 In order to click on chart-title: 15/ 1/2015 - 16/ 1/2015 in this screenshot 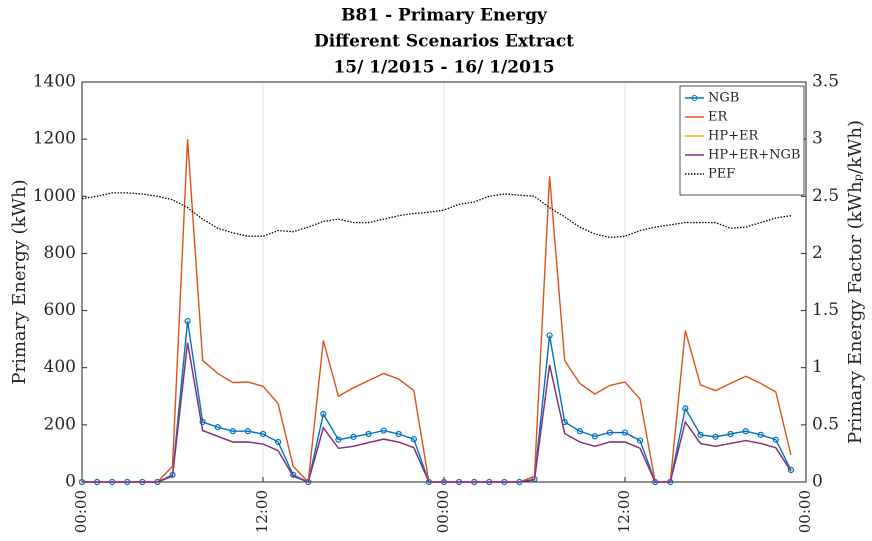, I will do `click(443, 68)`.